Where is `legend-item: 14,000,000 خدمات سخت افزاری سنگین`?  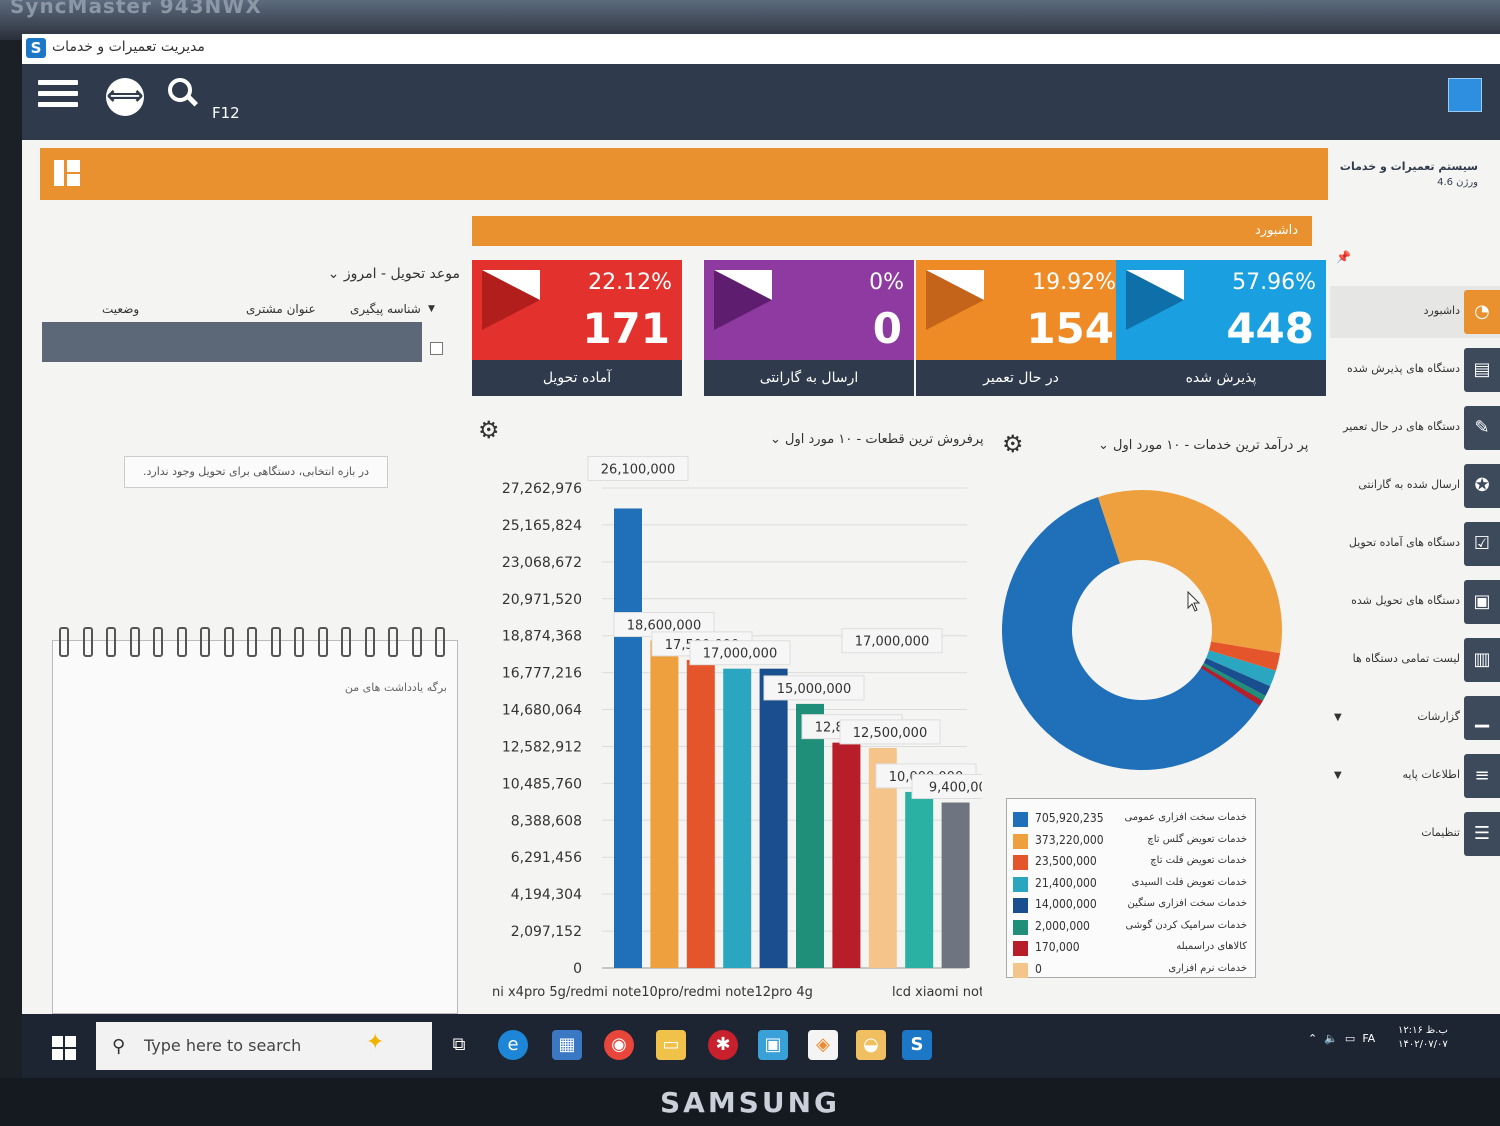 legend-item: 14,000,000 خدمات سخت افزاری سنگین is located at coordinates (1132, 905).